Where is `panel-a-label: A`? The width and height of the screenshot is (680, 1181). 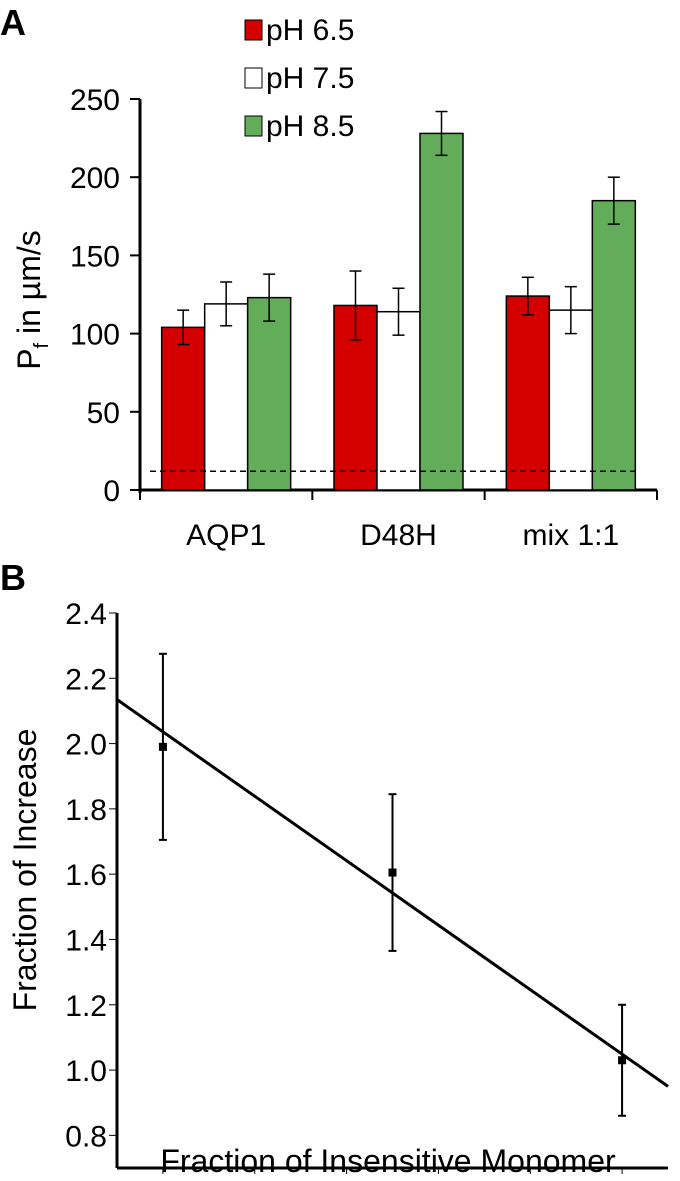
panel-a-label: A is located at coordinates (13, 22).